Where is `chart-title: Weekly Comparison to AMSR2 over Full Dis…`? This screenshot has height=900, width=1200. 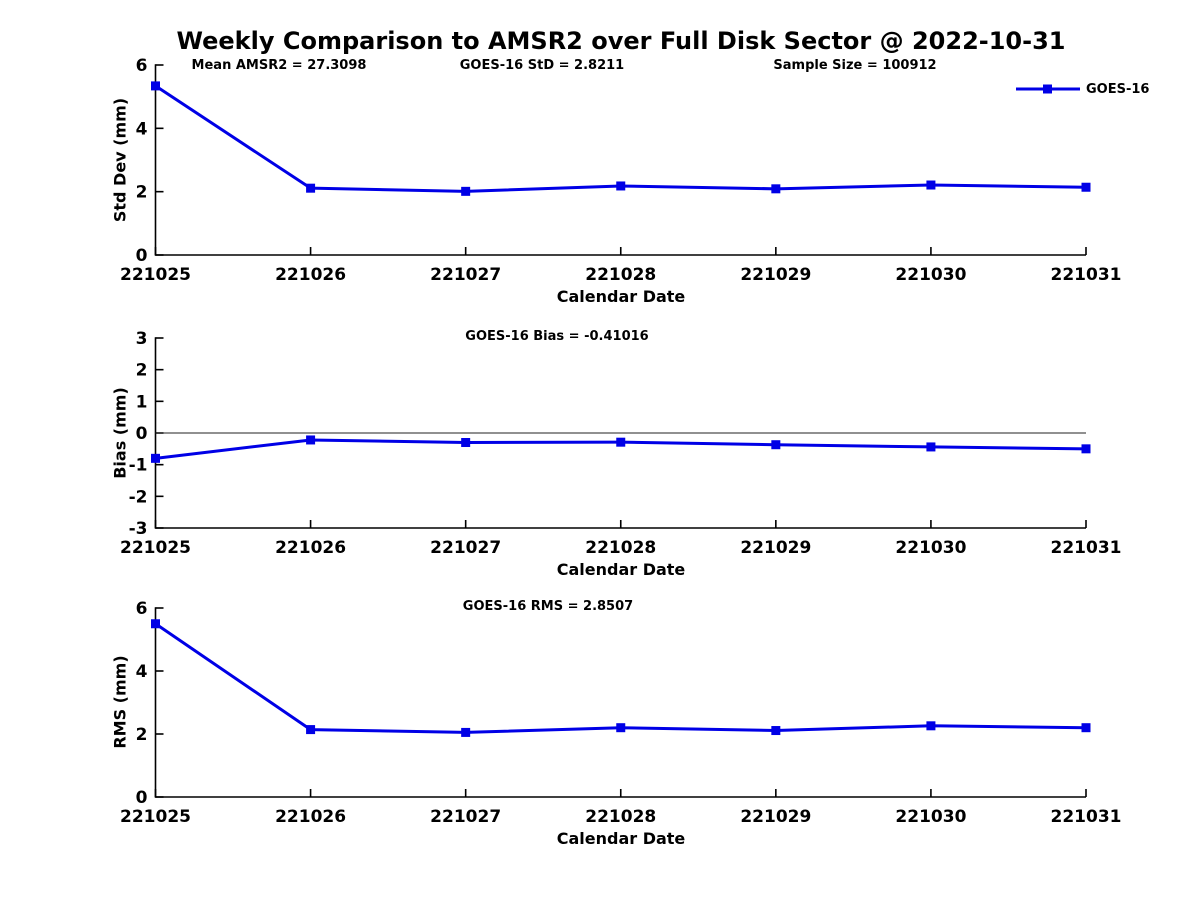 chart-title: Weekly Comparison to AMSR2 over Full Dis… is located at coordinates (621, 41).